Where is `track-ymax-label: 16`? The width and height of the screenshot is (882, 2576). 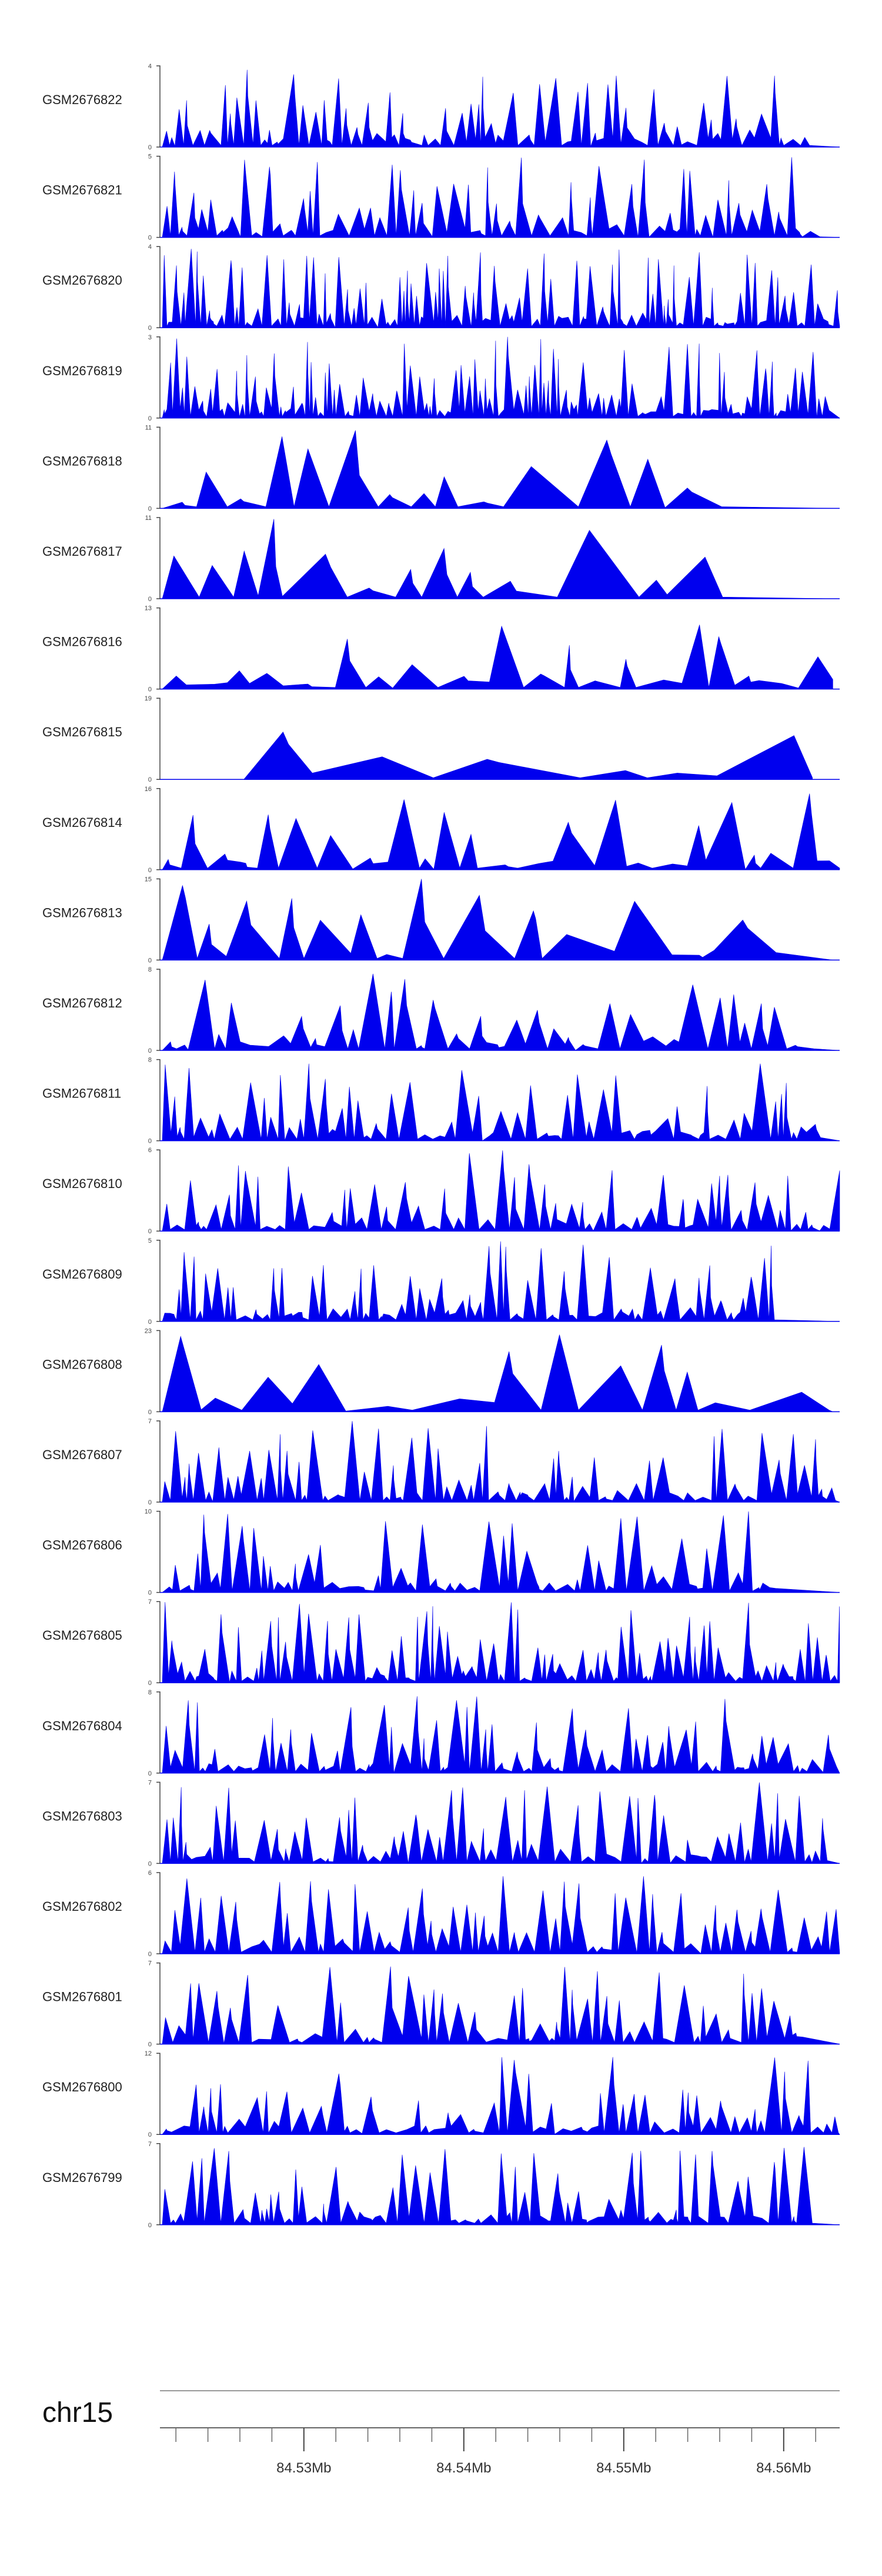 track-ymax-label: 16 is located at coordinates (148, 789).